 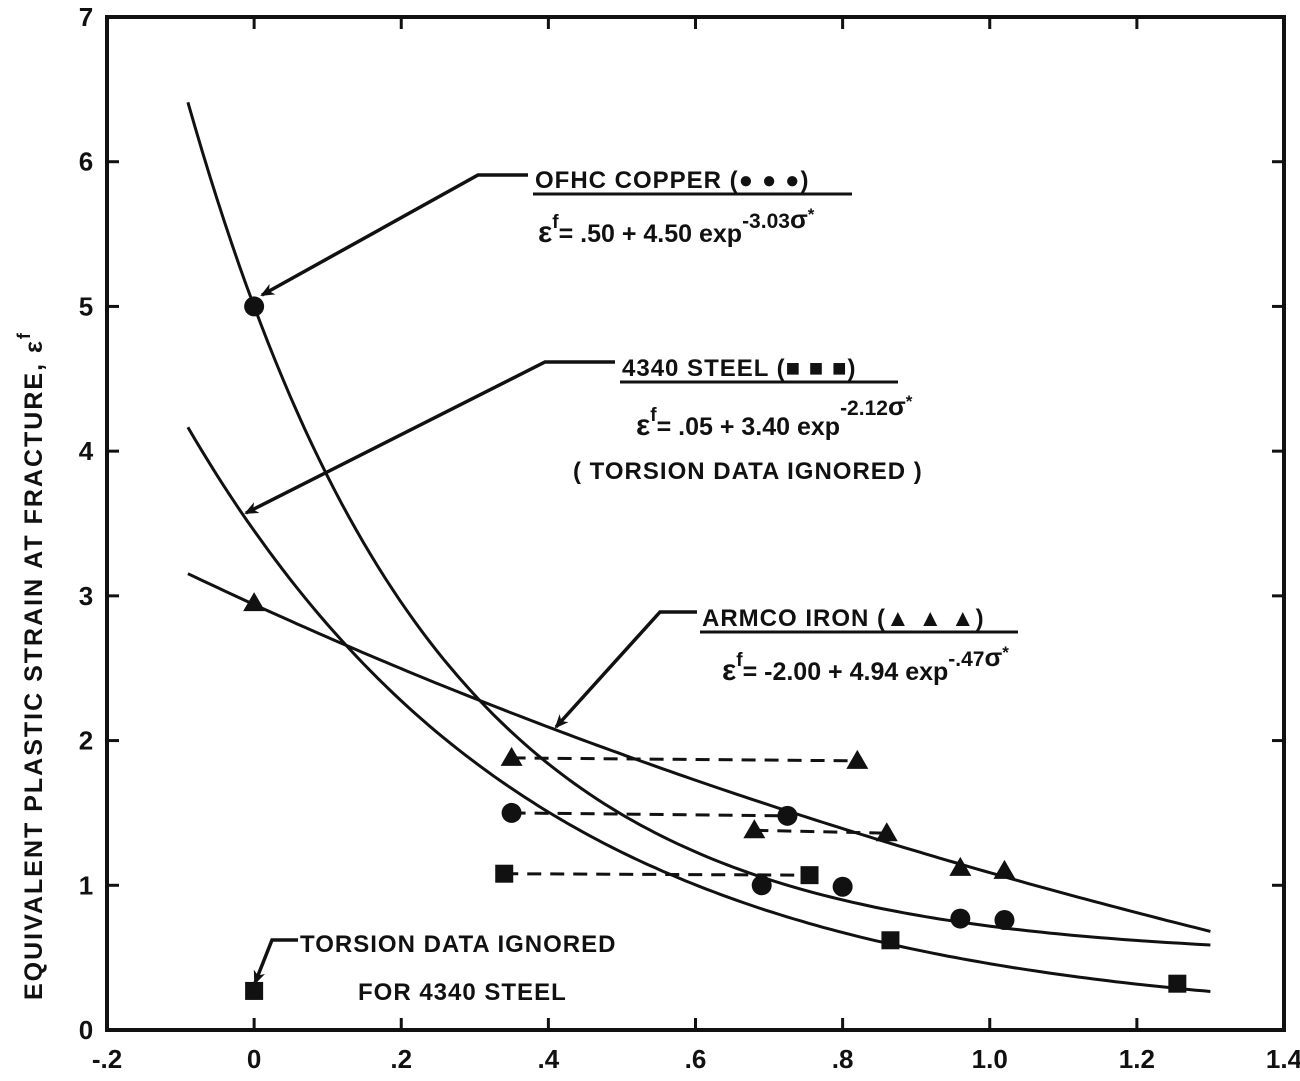 I want to click on x-tick-label: 1.2, so click(x=1137, y=1059).